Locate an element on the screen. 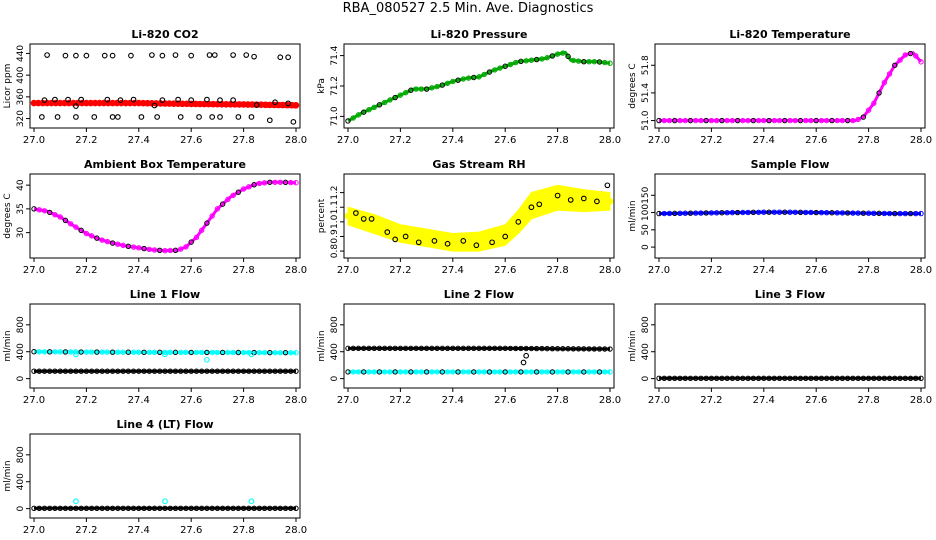 The width and height of the screenshot is (936, 540). x-tick-label: 28.0 is located at coordinates (296, 530).